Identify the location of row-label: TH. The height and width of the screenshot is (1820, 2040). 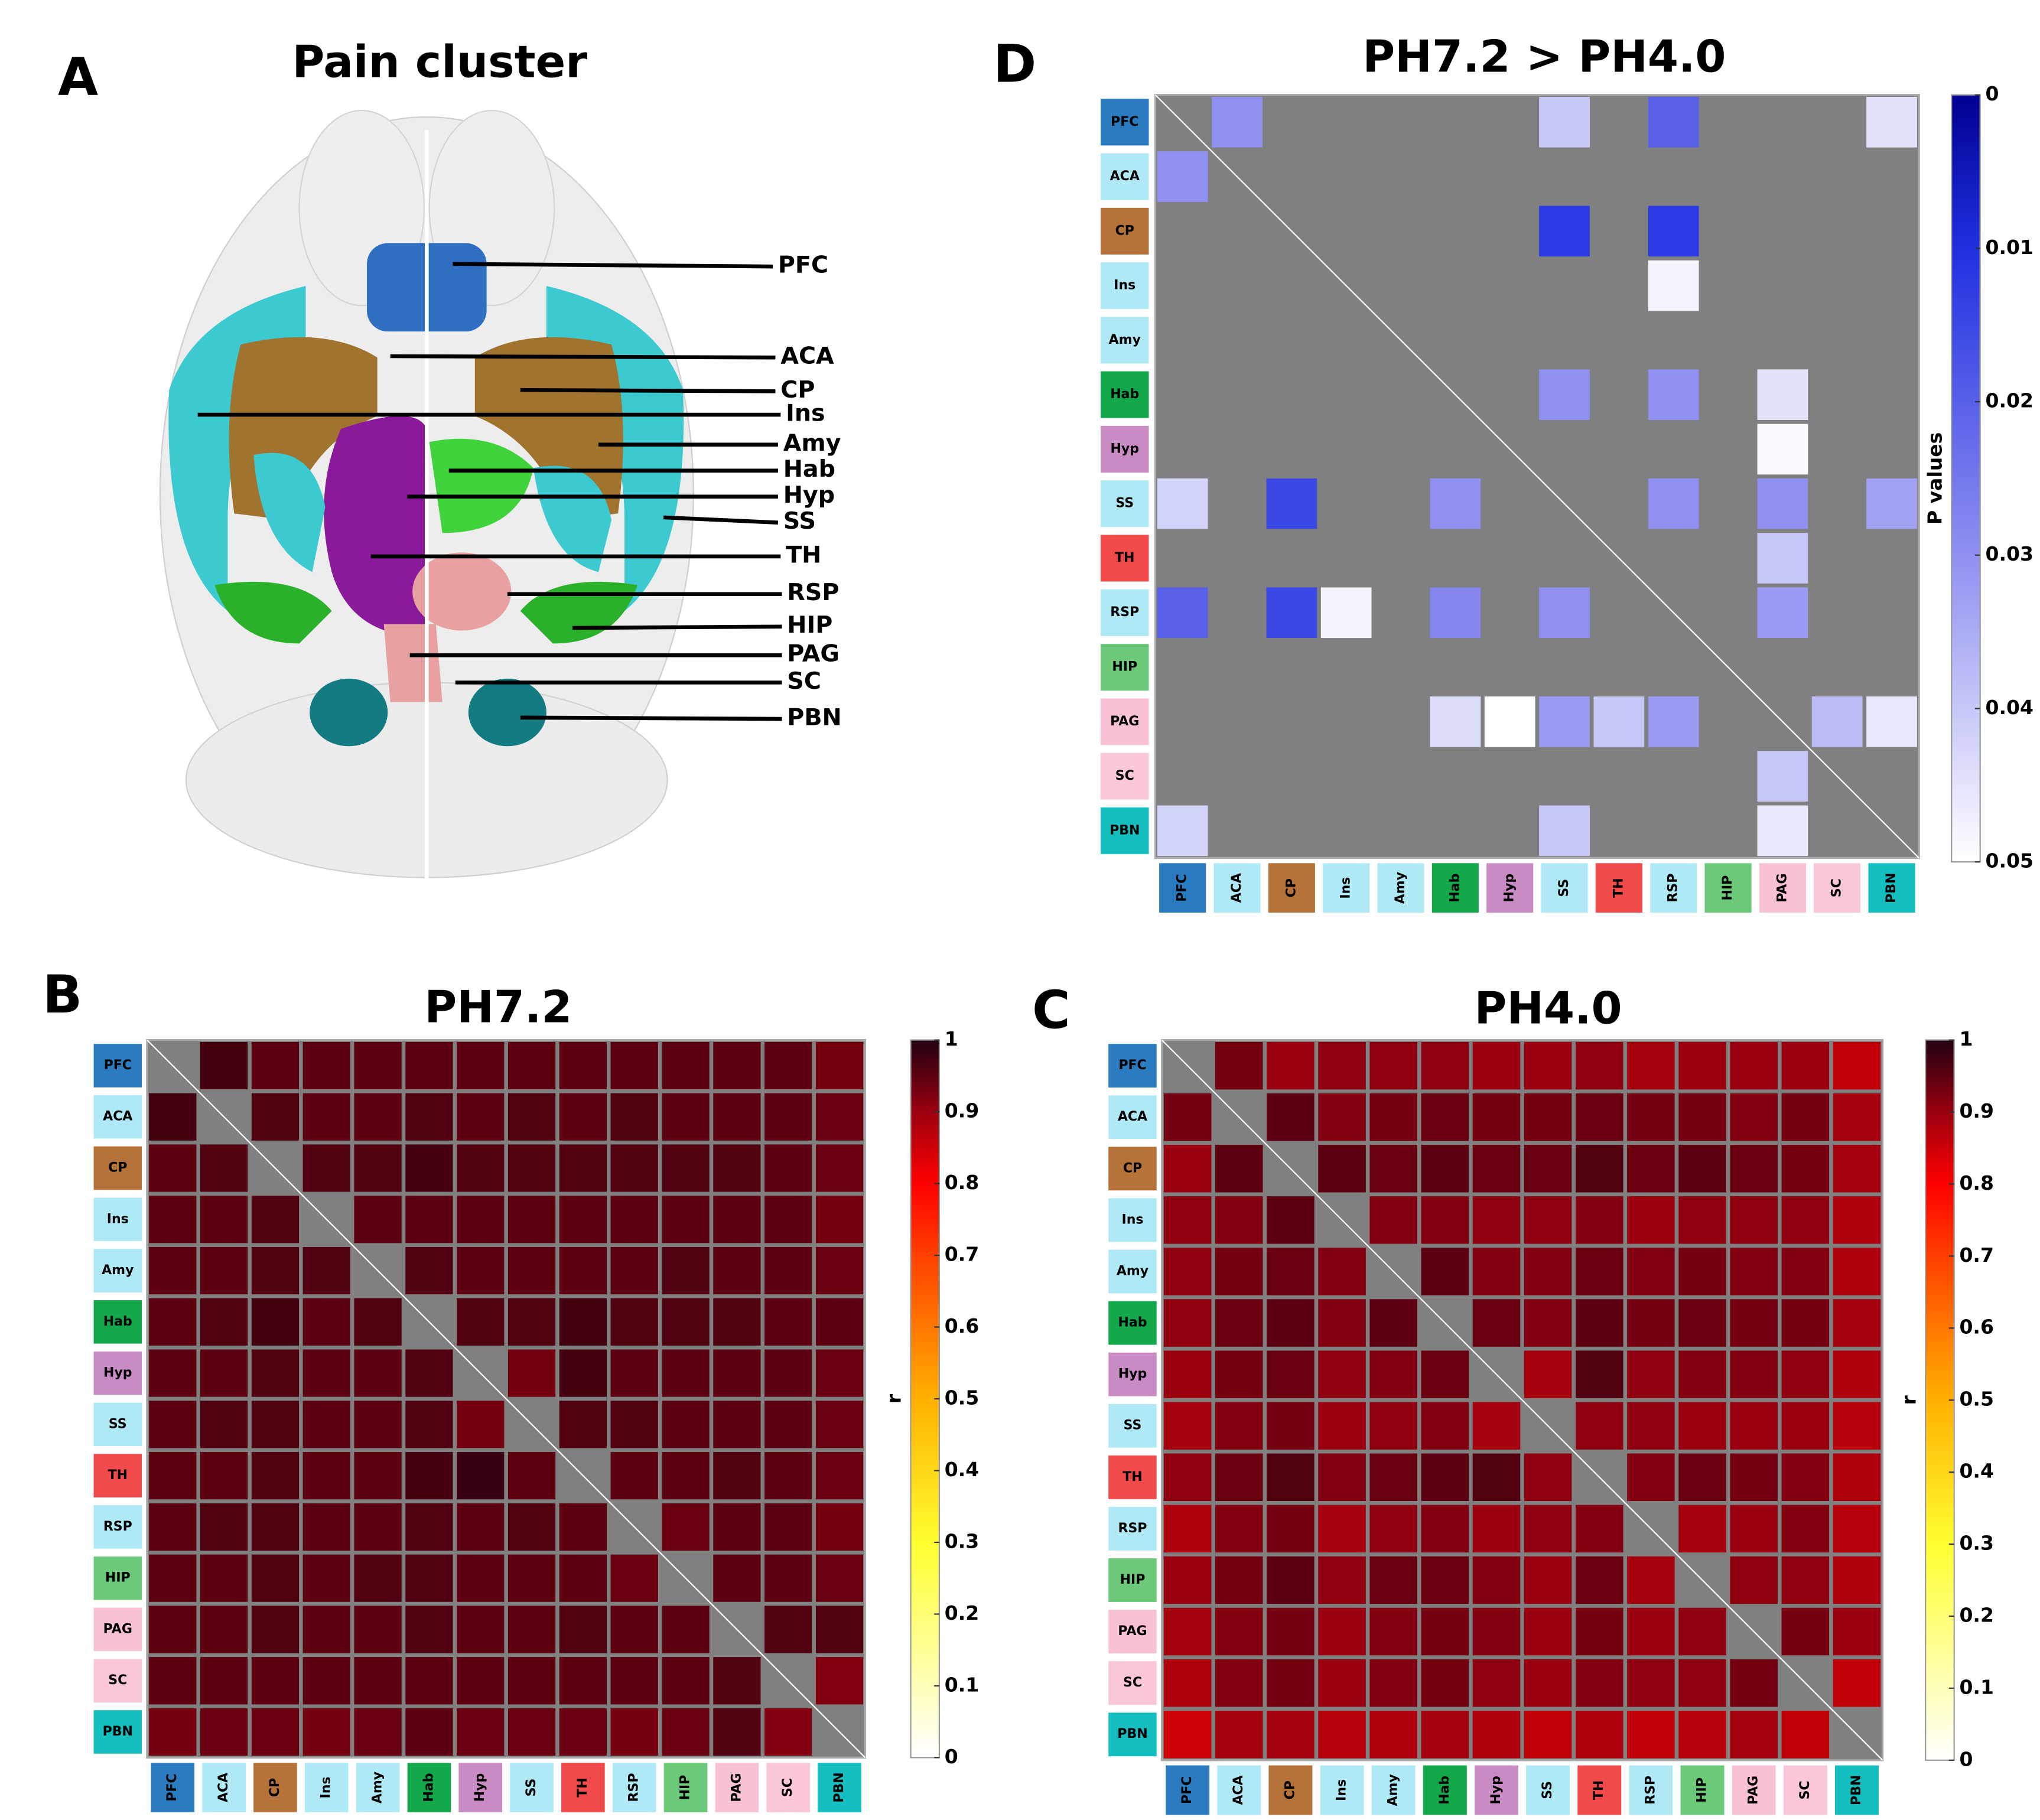
(118, 1475).